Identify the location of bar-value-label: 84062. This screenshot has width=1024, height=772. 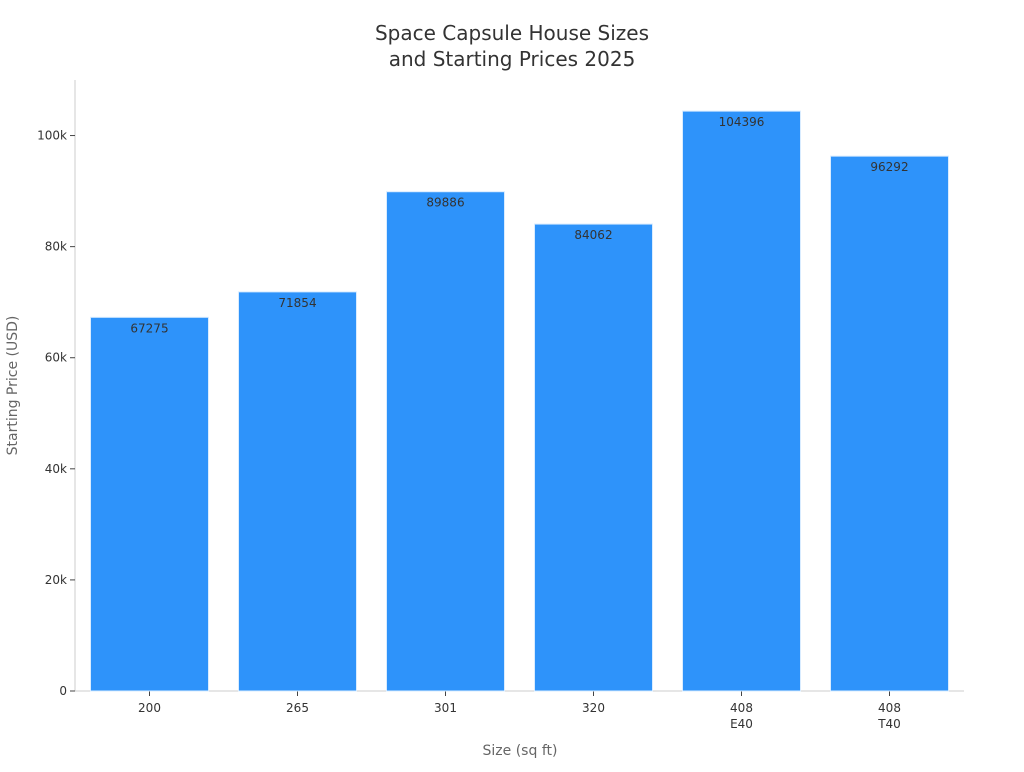
(593, 235).